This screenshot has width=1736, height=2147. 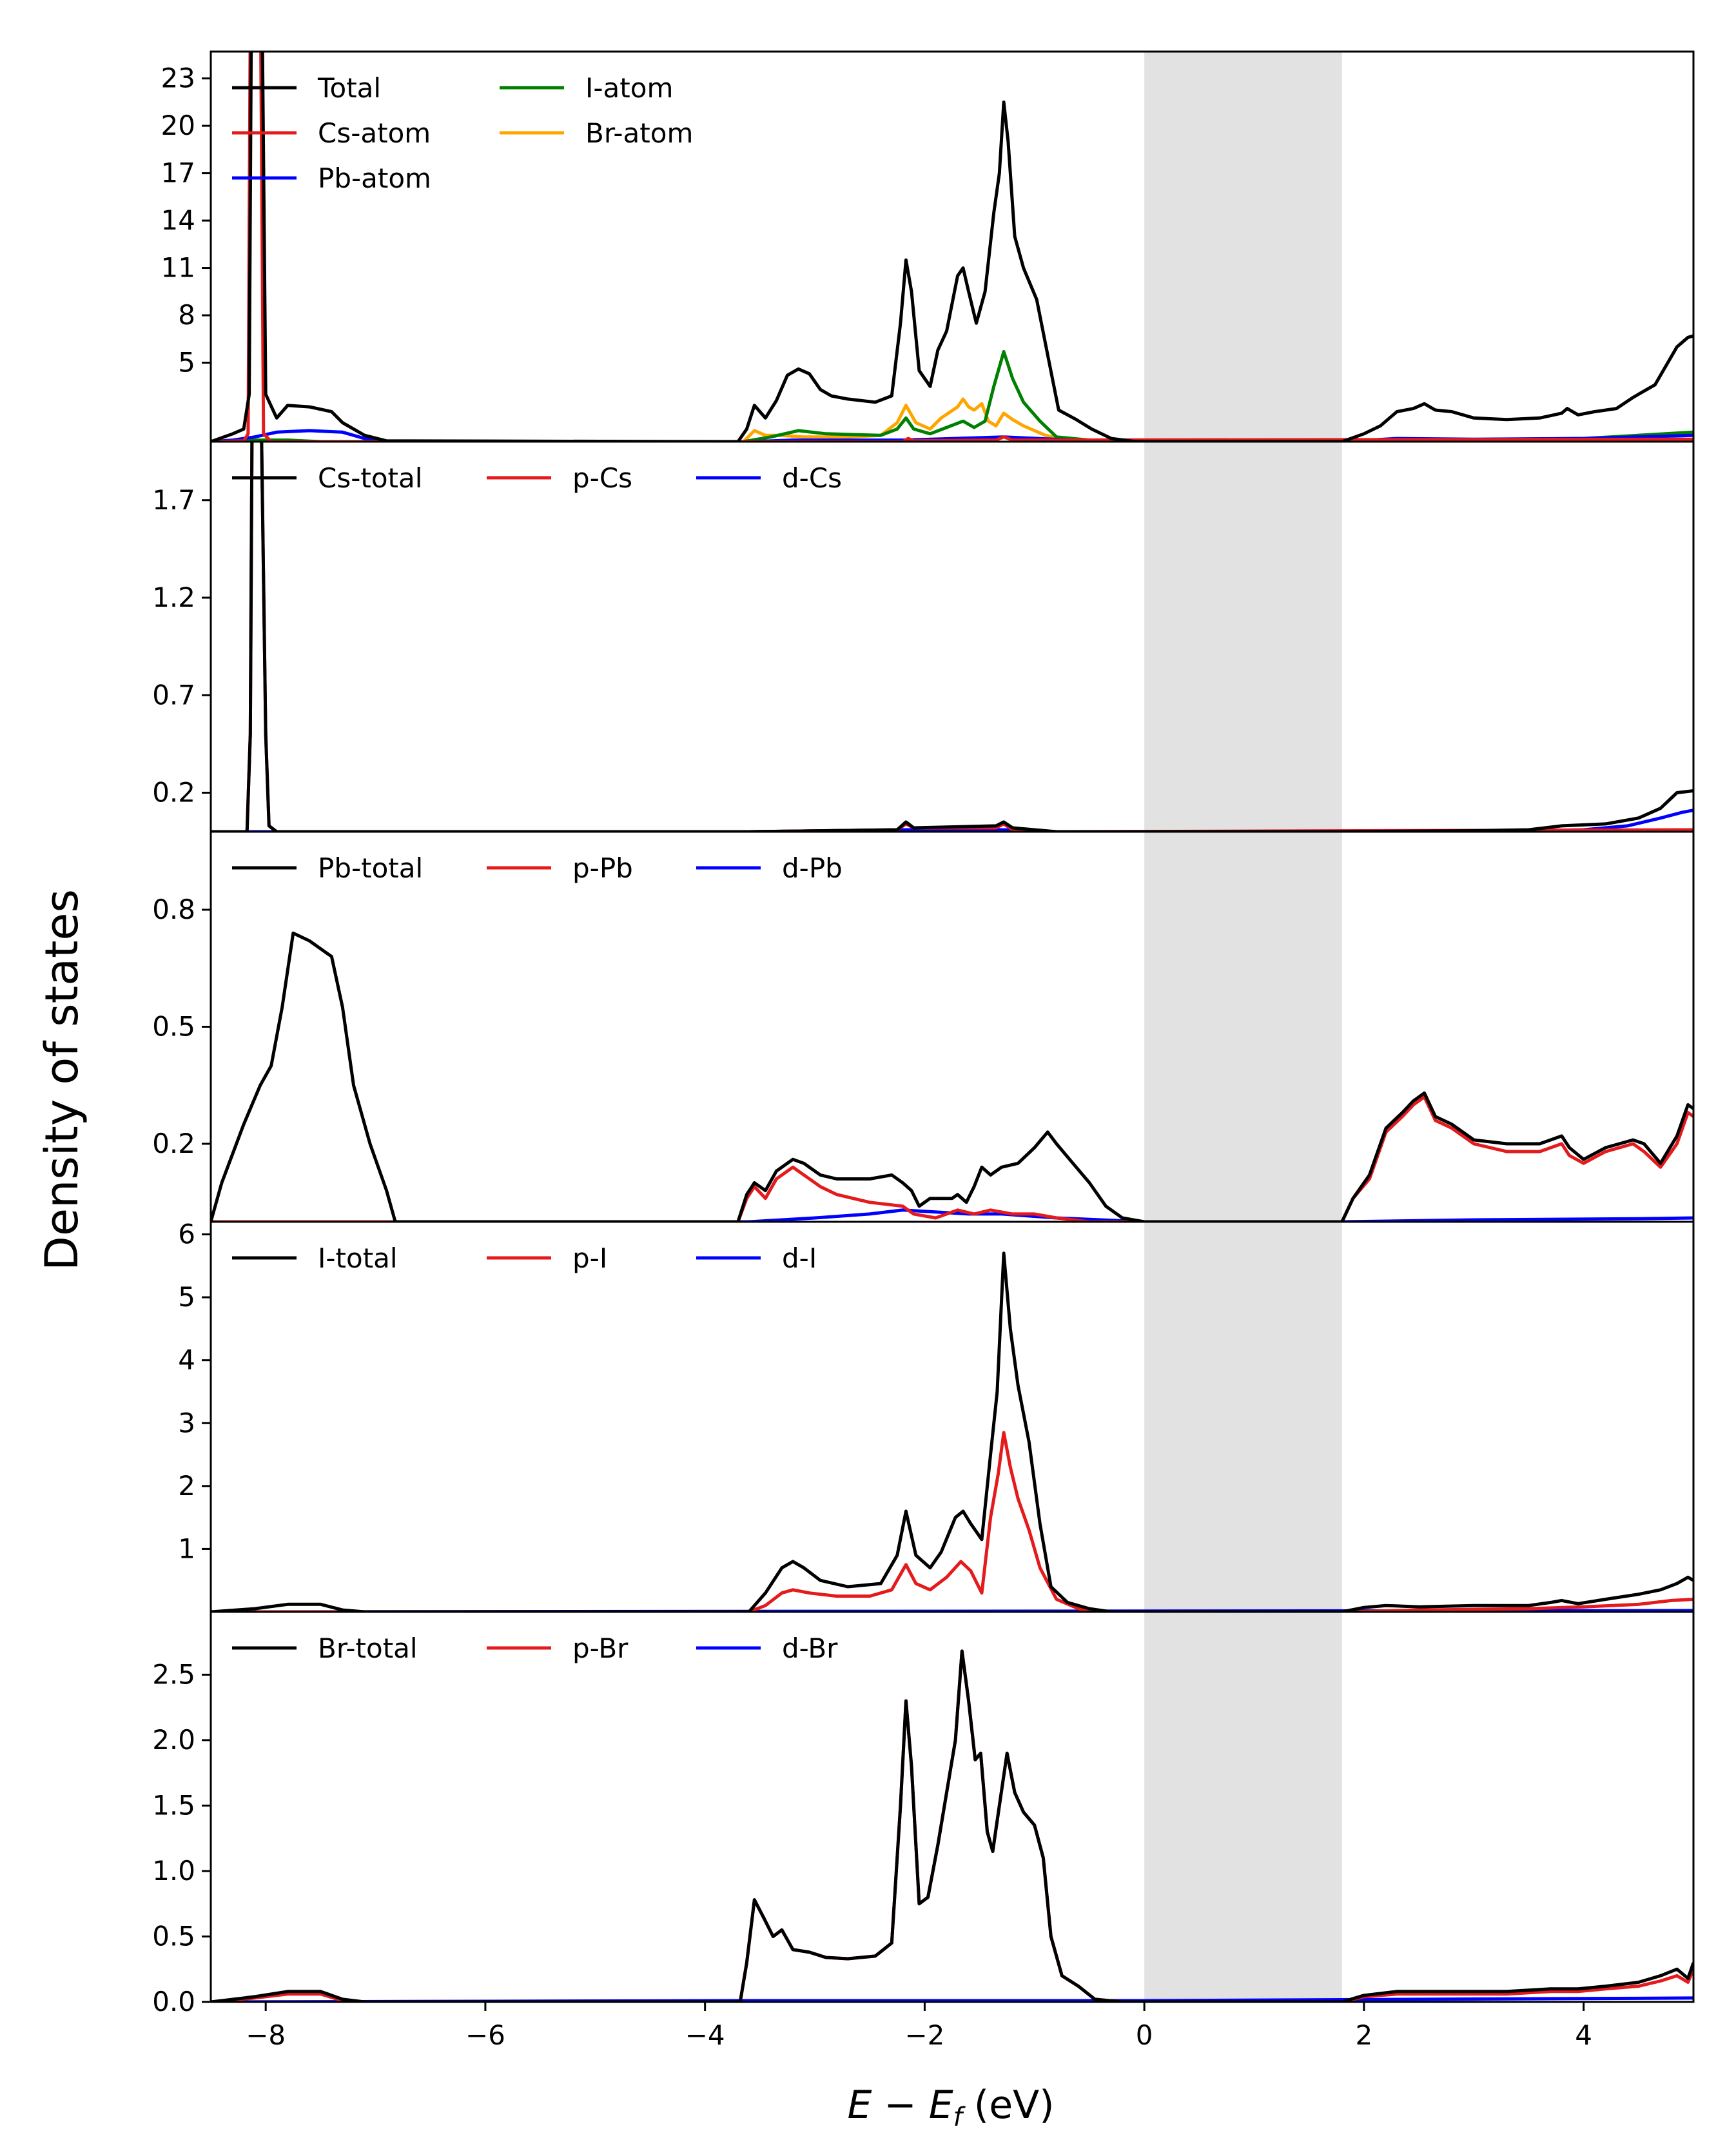 What do you see at coordinates (952, 419) in the screenshot?
I see `series-line-br-atom` at bounding box center [952, 419].